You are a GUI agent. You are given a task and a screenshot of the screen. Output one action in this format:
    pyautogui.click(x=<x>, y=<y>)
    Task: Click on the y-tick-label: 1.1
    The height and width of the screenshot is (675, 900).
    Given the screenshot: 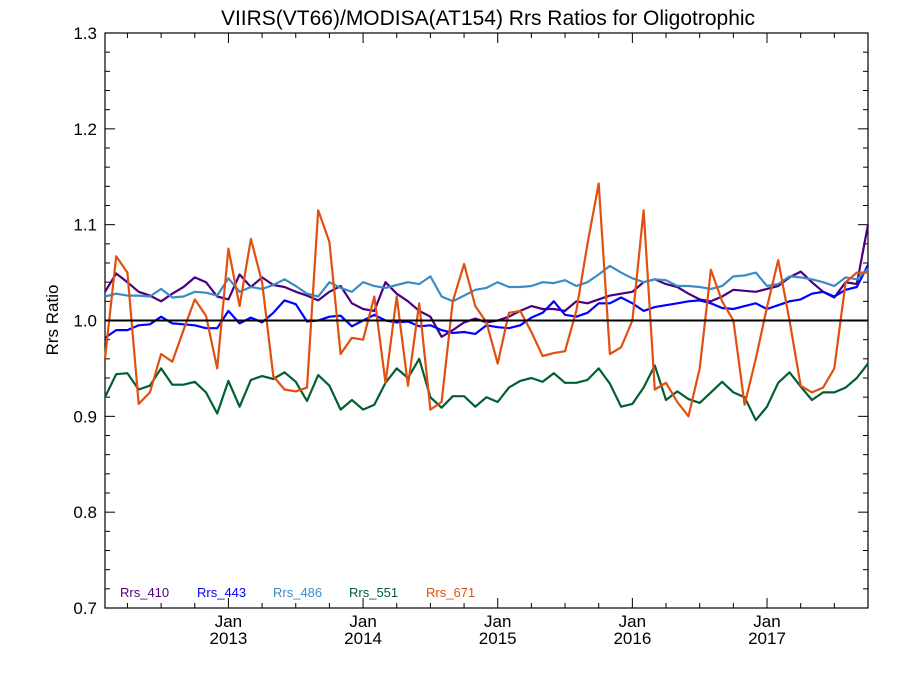 What is the action you would take?
    pyautogui.click(x=85, y=225)
    